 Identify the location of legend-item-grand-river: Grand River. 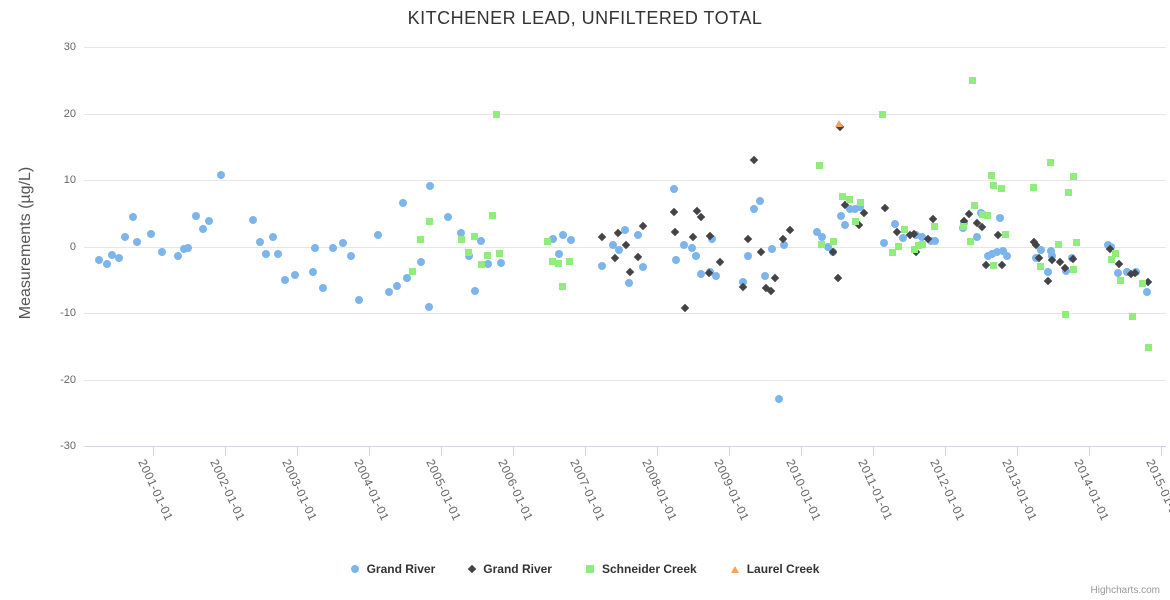
(392, 569).